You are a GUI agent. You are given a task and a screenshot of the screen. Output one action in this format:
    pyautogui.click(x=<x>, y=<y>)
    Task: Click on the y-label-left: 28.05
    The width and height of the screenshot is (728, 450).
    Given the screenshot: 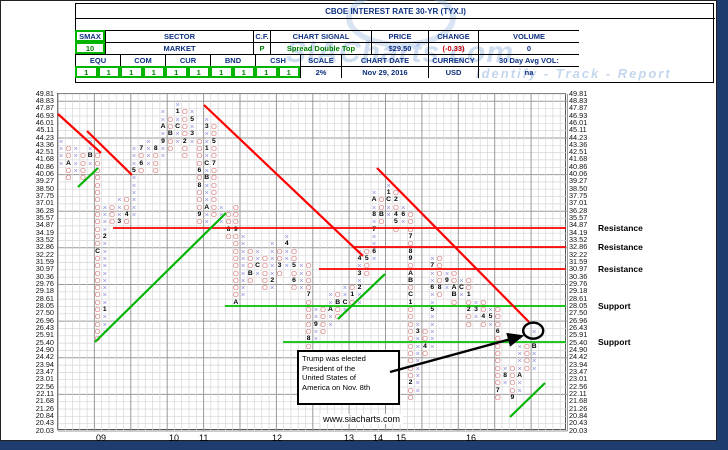 What is the action you would take?
    pyautogui.click(x=44, y=305)
    